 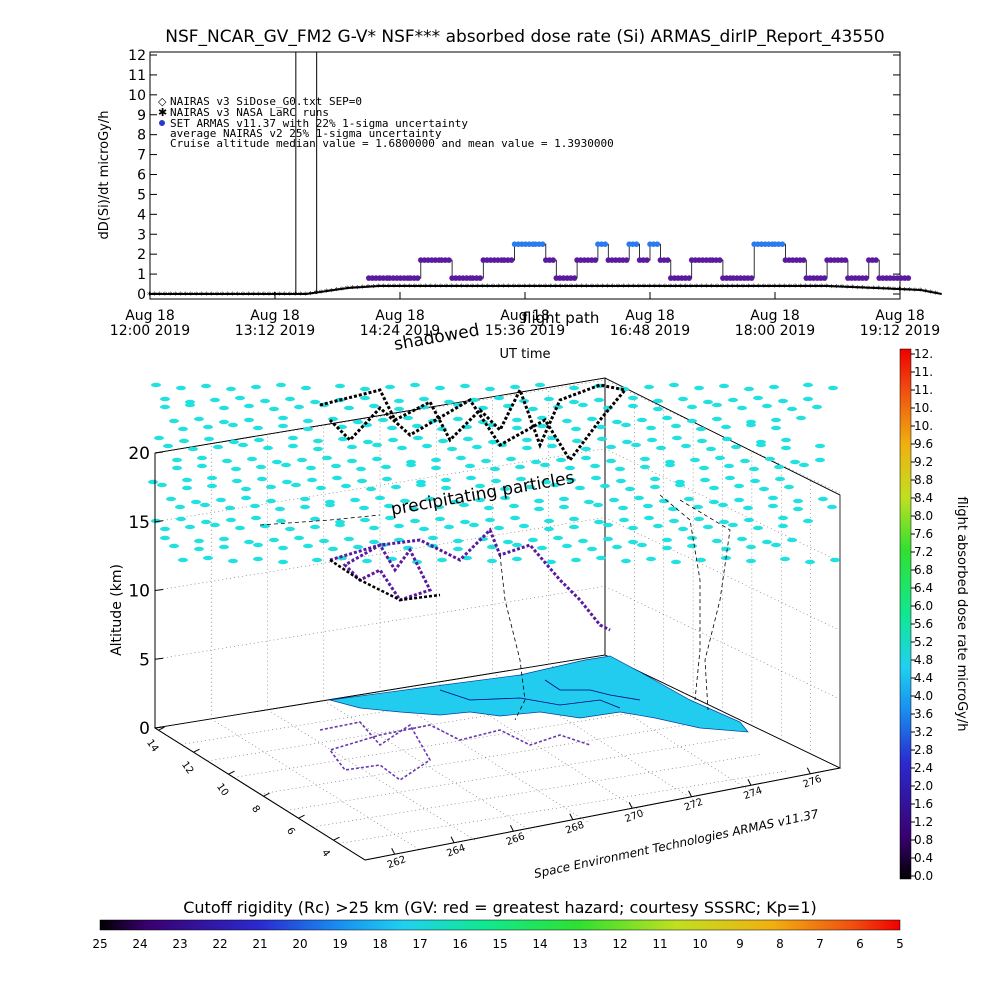 What do you see at coordinates (690, 793) in the screenshot?
I see `longitude-tick` at bounding box center [690, 793].